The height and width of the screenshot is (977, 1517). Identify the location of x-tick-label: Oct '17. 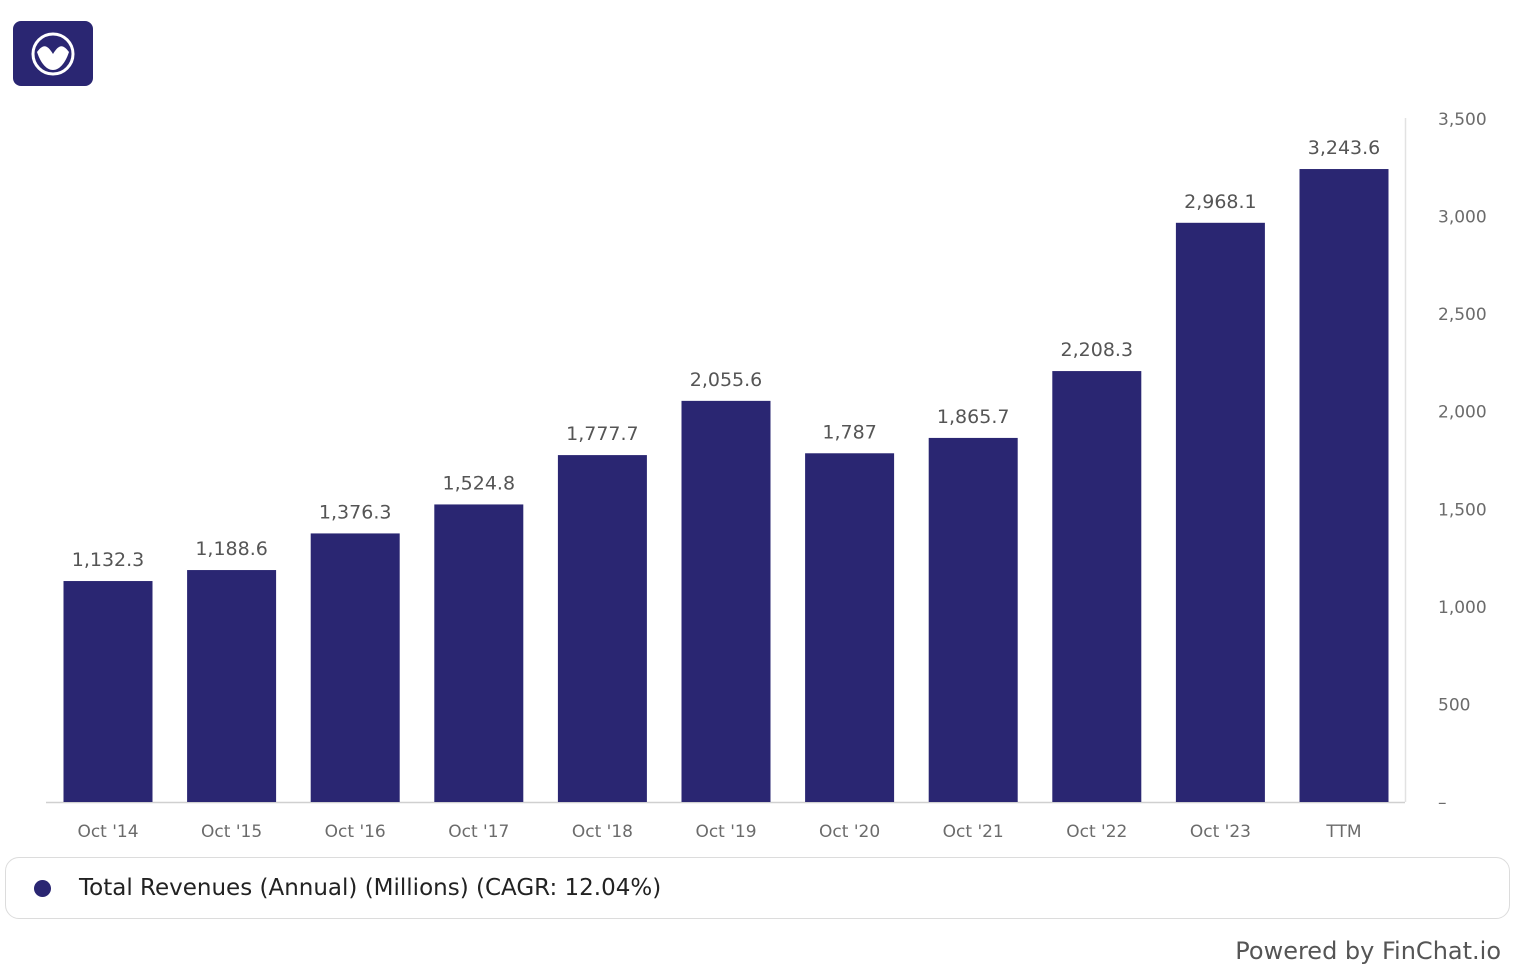
(478, 832).